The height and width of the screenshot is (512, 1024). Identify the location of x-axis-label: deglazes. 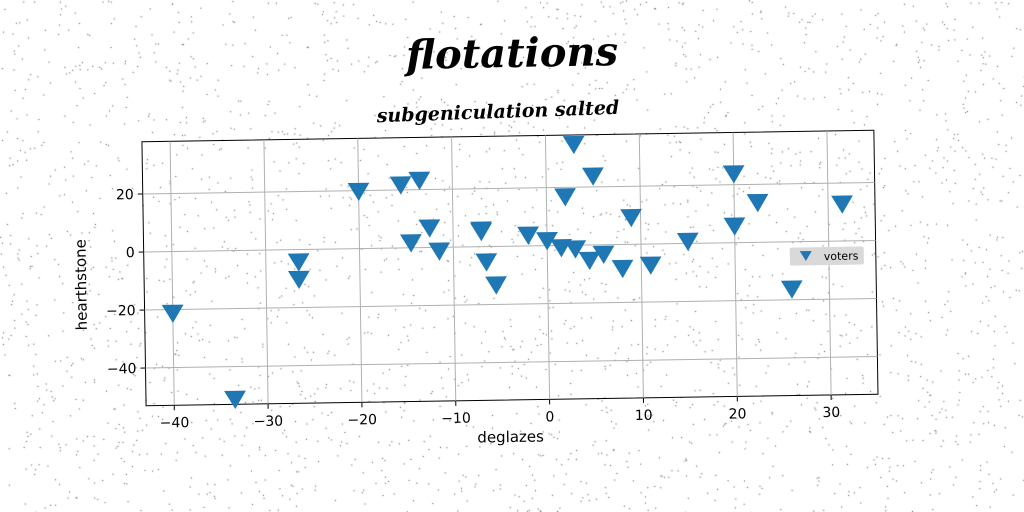
(510, 436).